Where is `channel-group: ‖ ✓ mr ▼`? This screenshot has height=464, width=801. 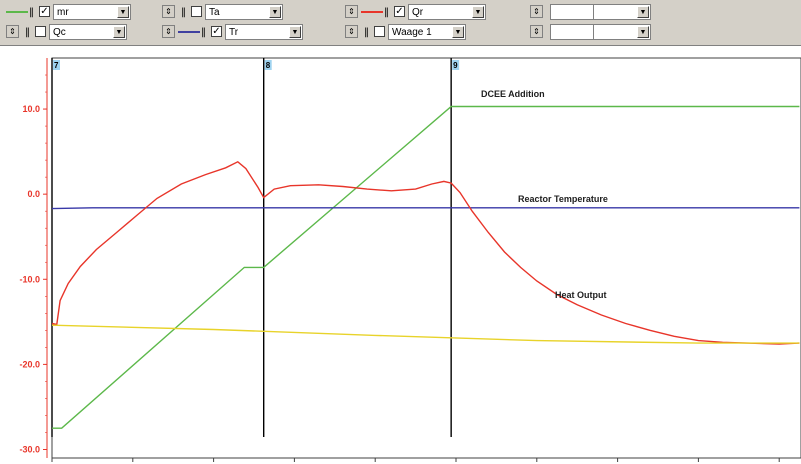
channel-group: ‖ ✓ mr ▼ is located at coordinates (91, 13).